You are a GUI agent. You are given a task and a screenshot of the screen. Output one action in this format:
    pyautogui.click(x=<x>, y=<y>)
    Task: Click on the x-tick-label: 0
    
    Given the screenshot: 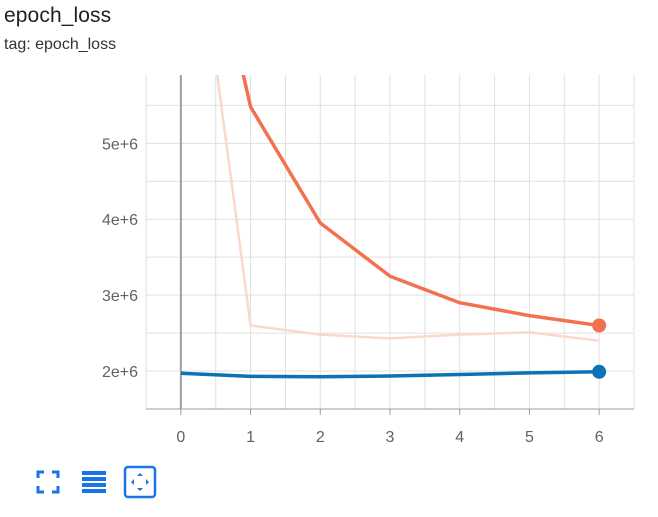 What is the action you would take?
    pyautogui.click(x=180, y=437)
    